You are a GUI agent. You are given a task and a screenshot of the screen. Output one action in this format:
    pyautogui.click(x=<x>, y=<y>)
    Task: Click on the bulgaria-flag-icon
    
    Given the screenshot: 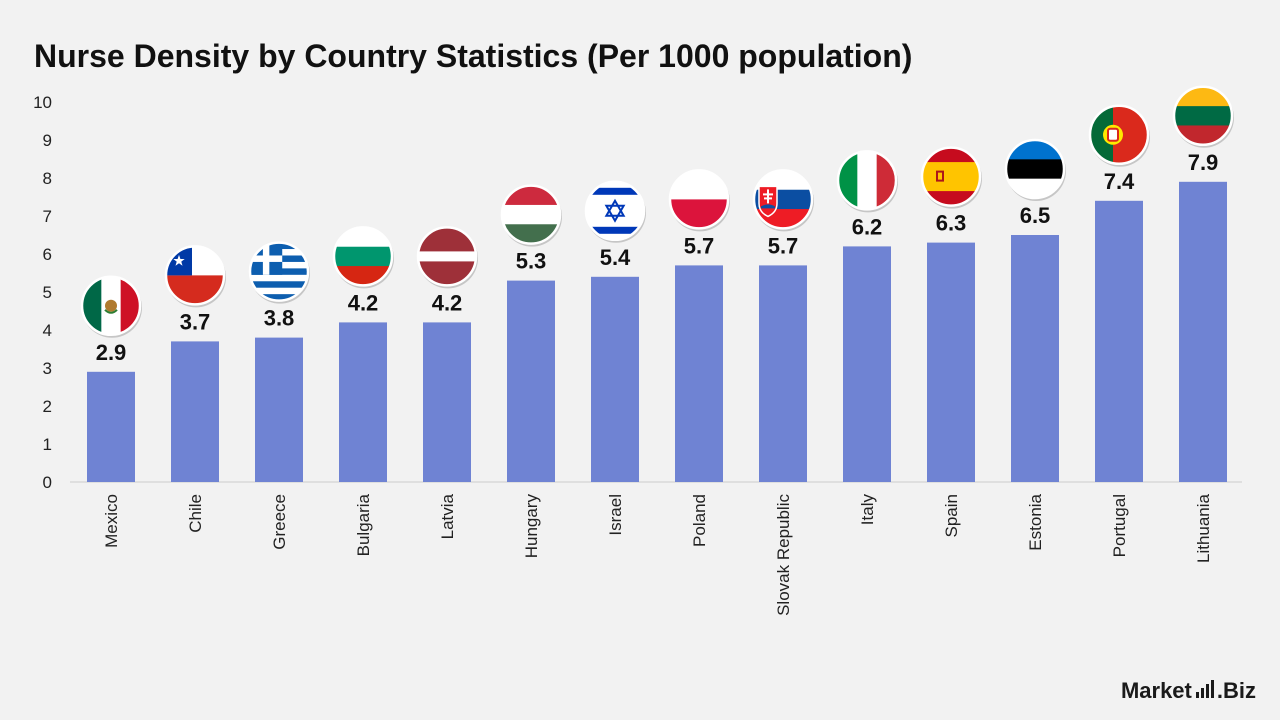 What is the action you would take?
    pyautogui.click(x=363, y=257)
    